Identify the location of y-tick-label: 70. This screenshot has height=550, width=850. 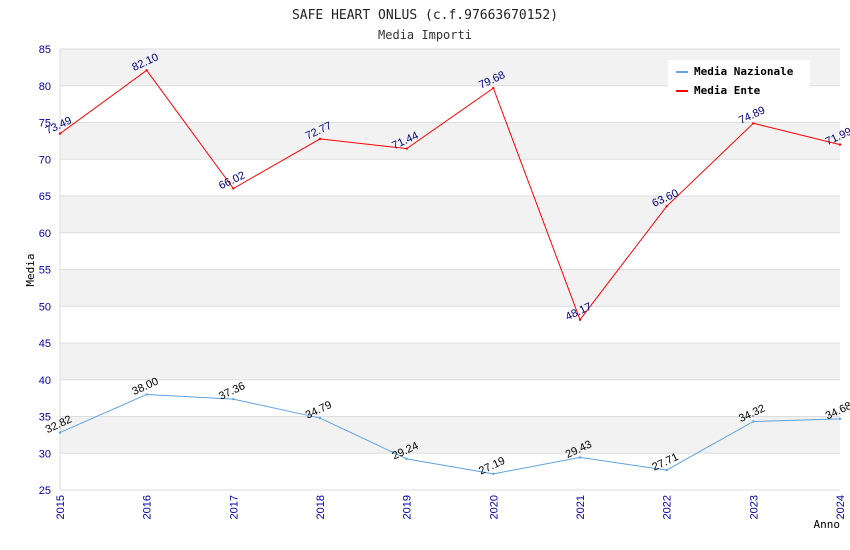
(45, 160).